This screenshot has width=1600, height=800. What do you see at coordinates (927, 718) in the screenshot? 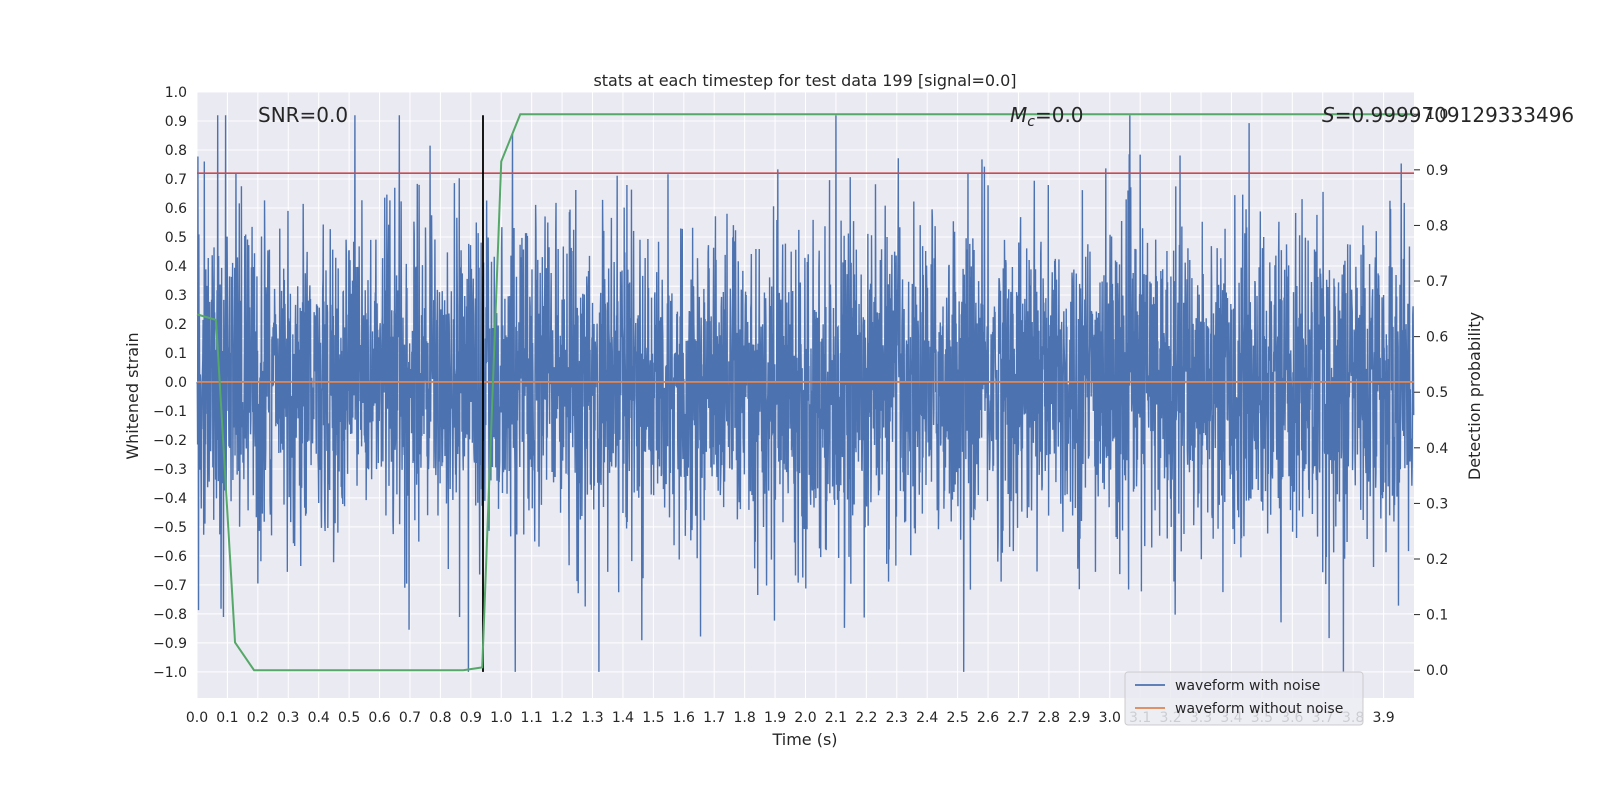
I see `x-tick-label: 2.4` at bounding box center [927, 718].